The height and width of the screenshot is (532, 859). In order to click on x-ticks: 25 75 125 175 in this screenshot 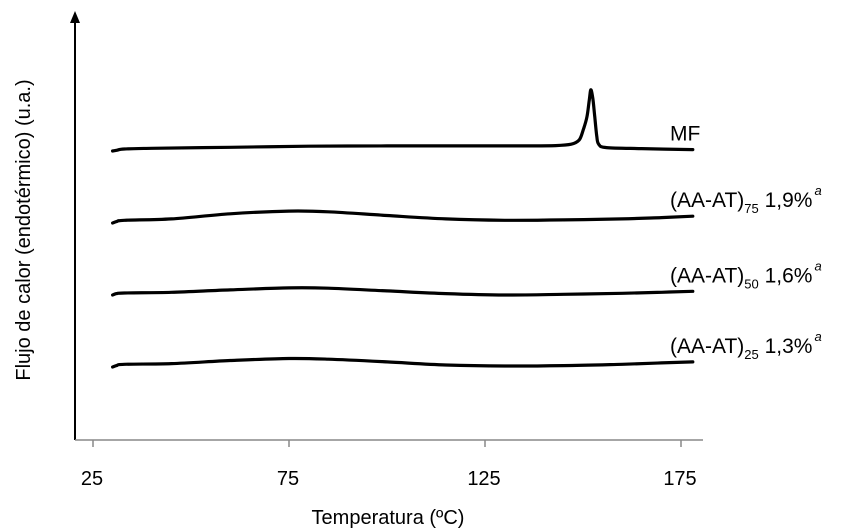, I will do `click(389, 465)`.